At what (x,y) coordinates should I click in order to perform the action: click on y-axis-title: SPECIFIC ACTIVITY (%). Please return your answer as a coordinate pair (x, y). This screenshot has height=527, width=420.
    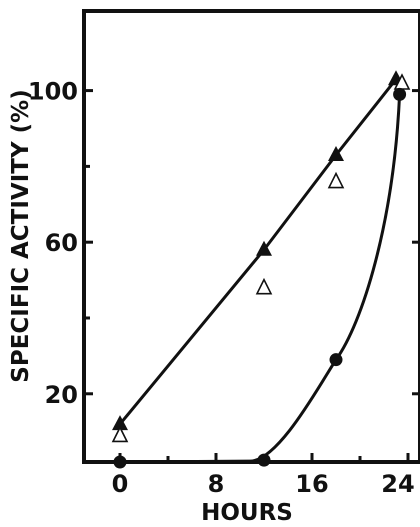
    Looking at the image, I should click on (21, 235).